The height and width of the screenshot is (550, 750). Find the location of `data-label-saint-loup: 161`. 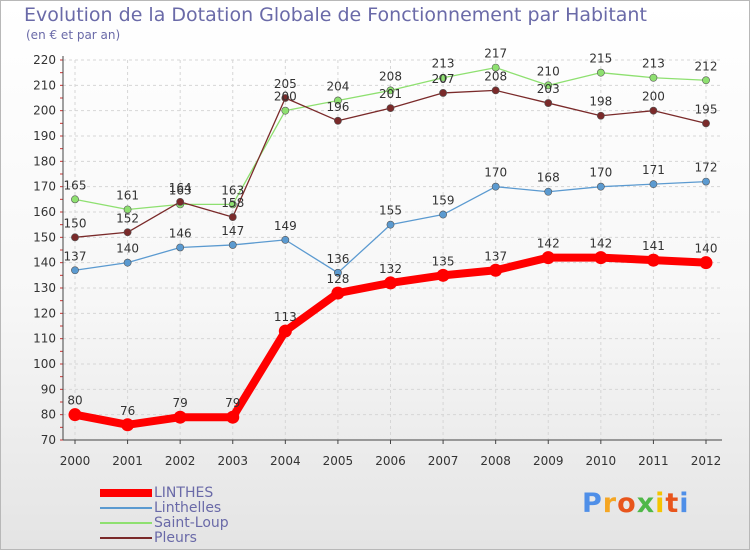

data-label-saint-loup: 161 is located at coordinates (127, 195).